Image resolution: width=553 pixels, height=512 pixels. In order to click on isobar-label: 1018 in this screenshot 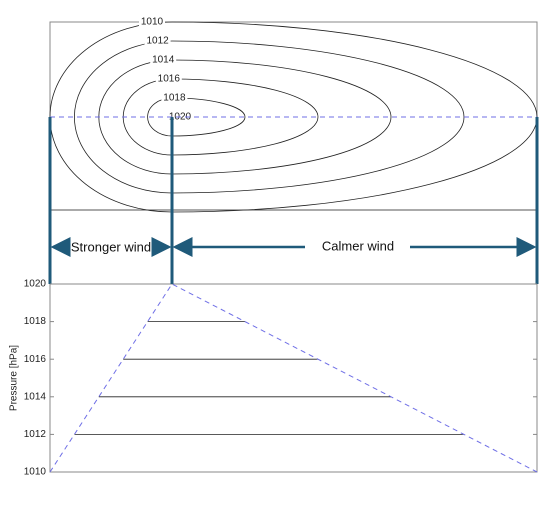, I will do `click(174, 98)`.